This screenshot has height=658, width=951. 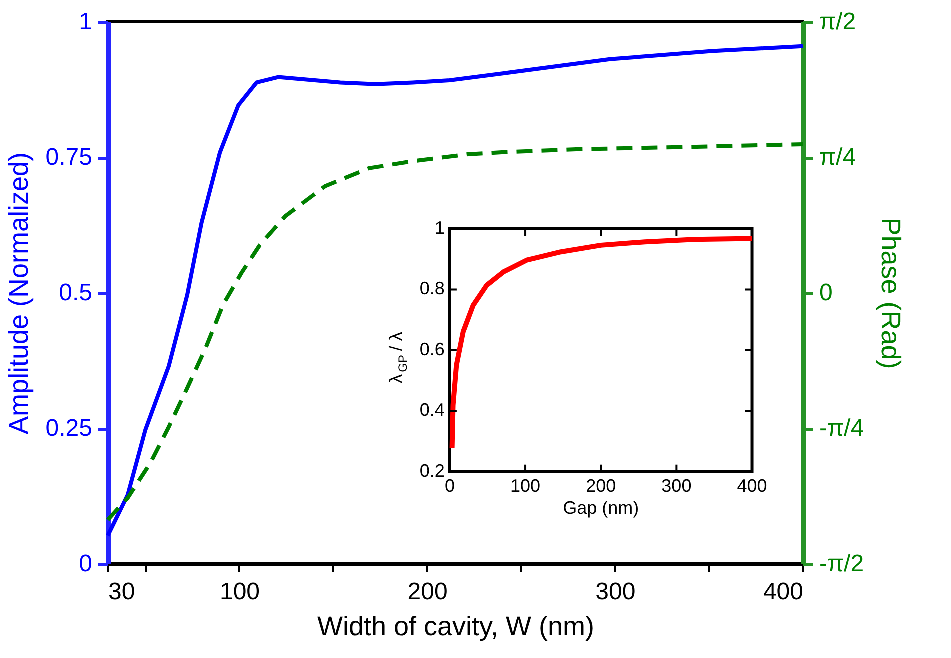 What do you see at coordinates (601, 508) in the screenshot?
I see `x-axis-title: Gap (nm)` at bounding box center [601, 508].